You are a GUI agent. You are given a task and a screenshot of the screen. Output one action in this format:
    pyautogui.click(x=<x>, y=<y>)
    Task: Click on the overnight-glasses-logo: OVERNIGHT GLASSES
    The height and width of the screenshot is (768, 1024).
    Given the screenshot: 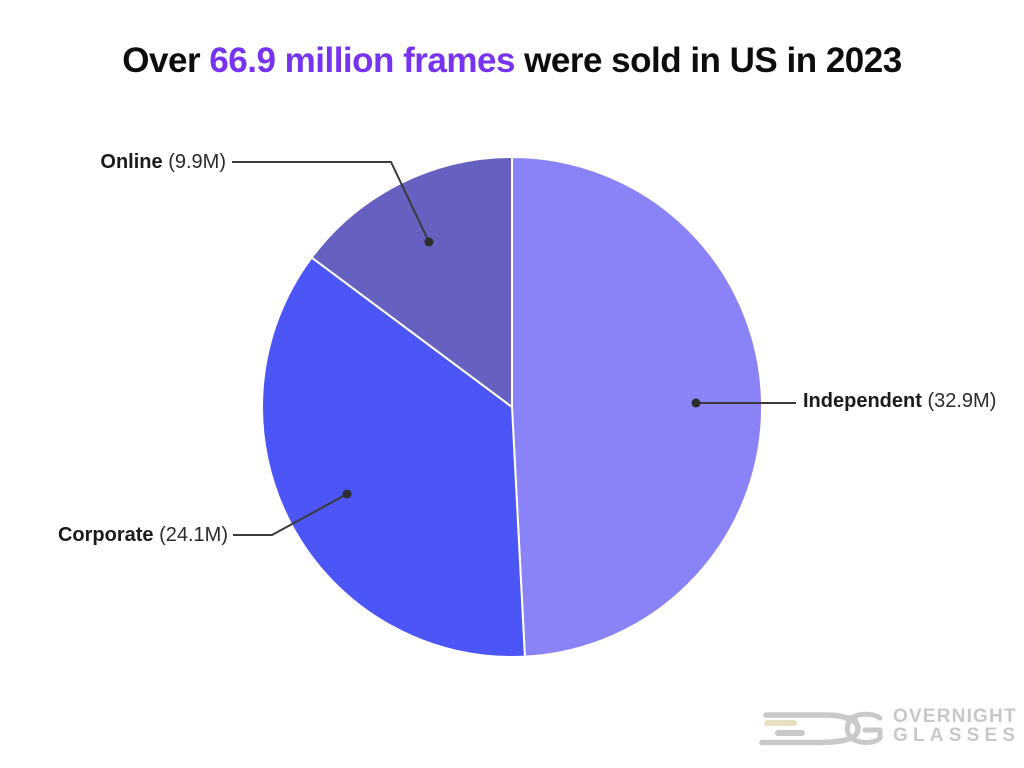 What is the action you would take?
    pyautogui.click(x=886, y=730)
    